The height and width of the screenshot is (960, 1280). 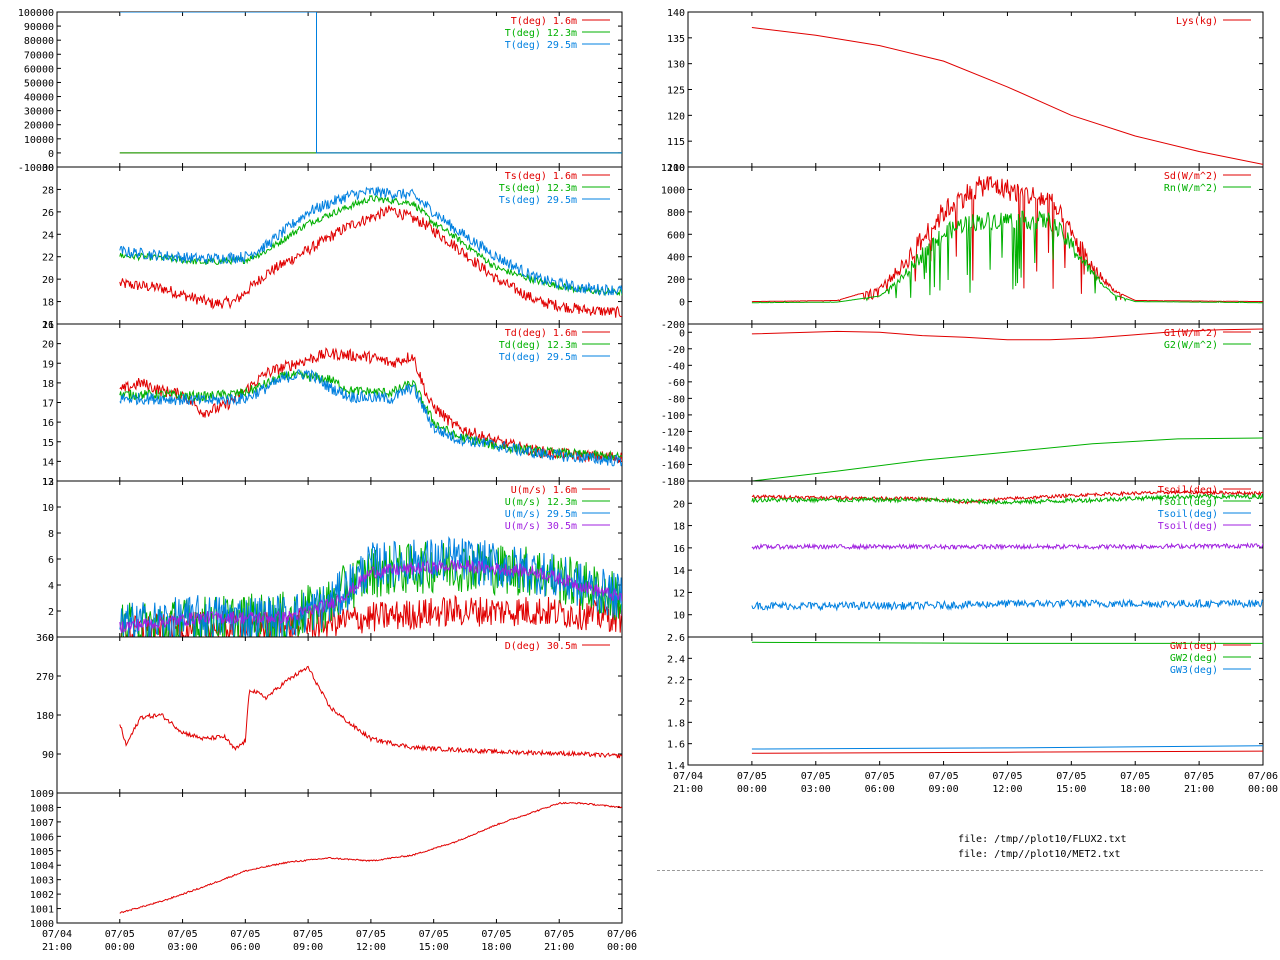 I want to click on y-tick-label: 14, so click(x=679, y=571).